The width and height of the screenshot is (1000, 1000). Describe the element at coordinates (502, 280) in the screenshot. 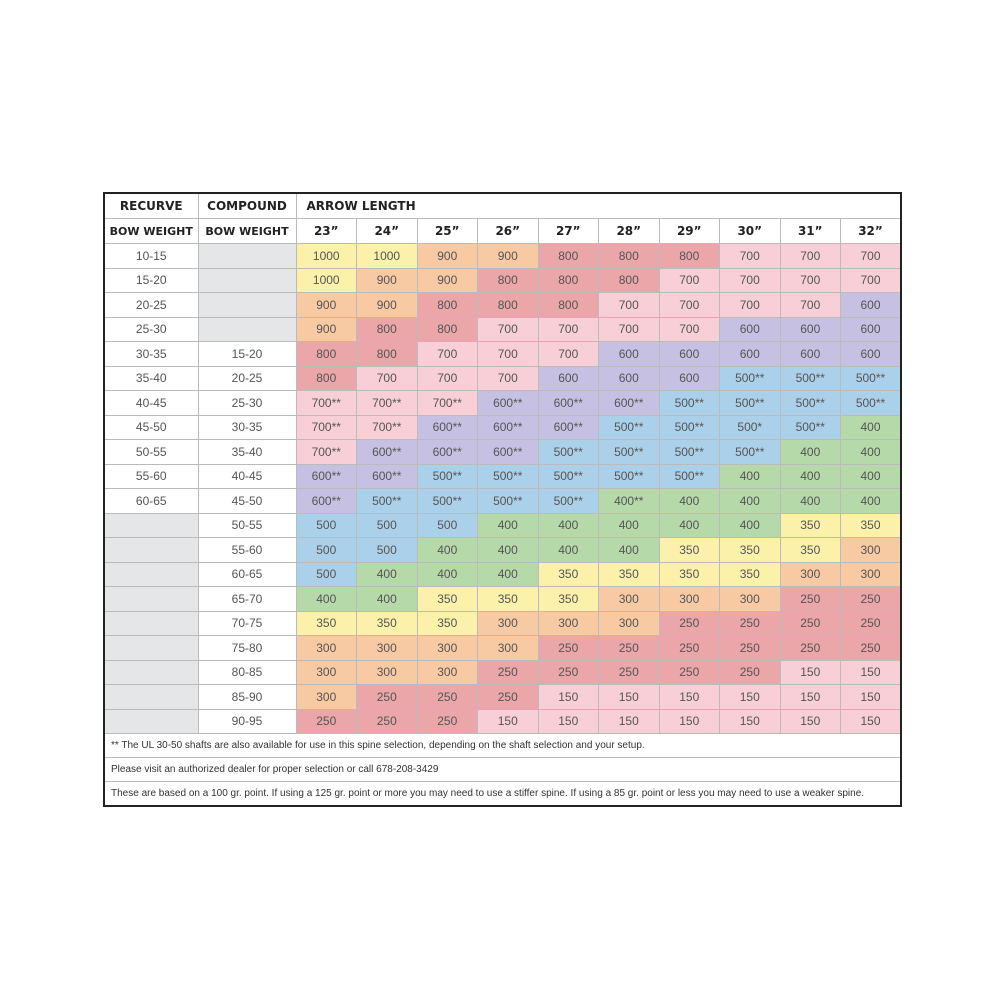

I see `data-row: 15-20 1000 900 900 800 800 800 700 700 700 700` at that location.